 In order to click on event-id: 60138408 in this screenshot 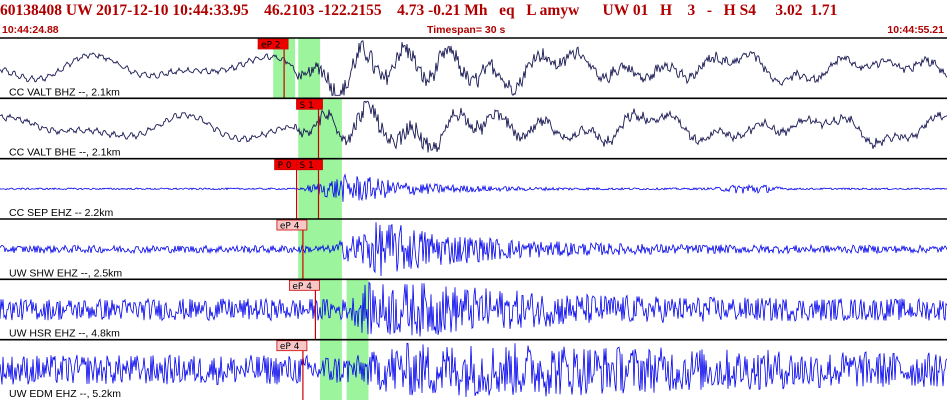, I will do `click(31, 10)`.